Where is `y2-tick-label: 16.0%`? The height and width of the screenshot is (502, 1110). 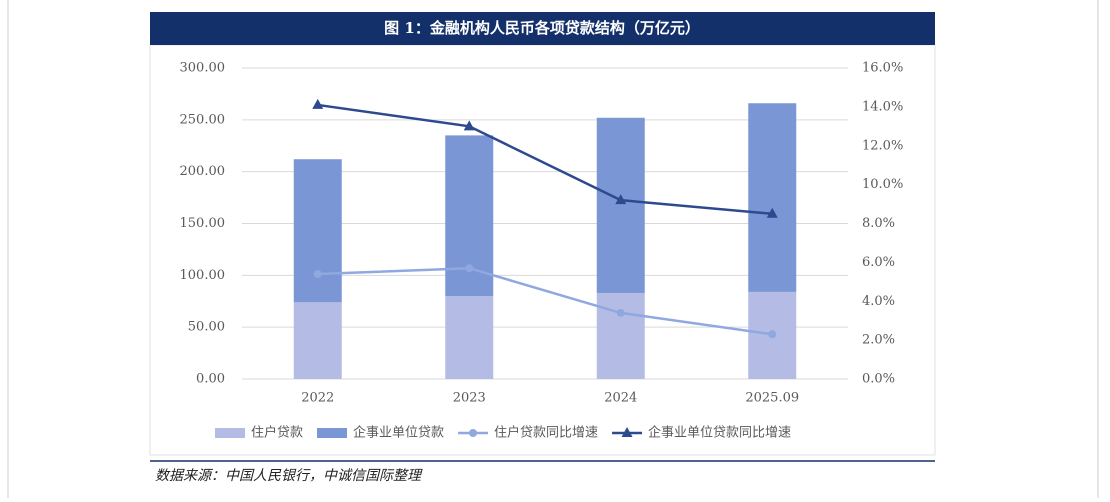
y2-tick-label: 16.0% is located at coordinates (882, 68).